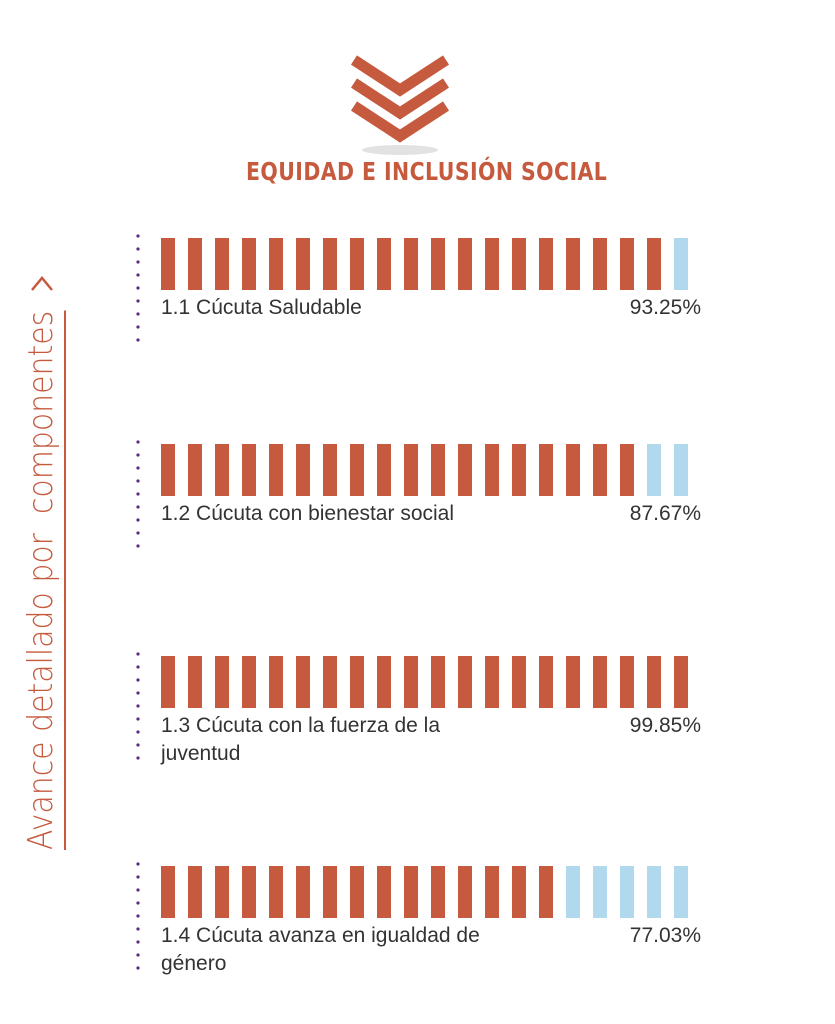 The width and height of the screenshot is (835, 1024). What do you see at coordinates (42, 580) in the screenshot?
I see `side-heading-label: Avance detallado por componentes` at bounding box center [42, 580].